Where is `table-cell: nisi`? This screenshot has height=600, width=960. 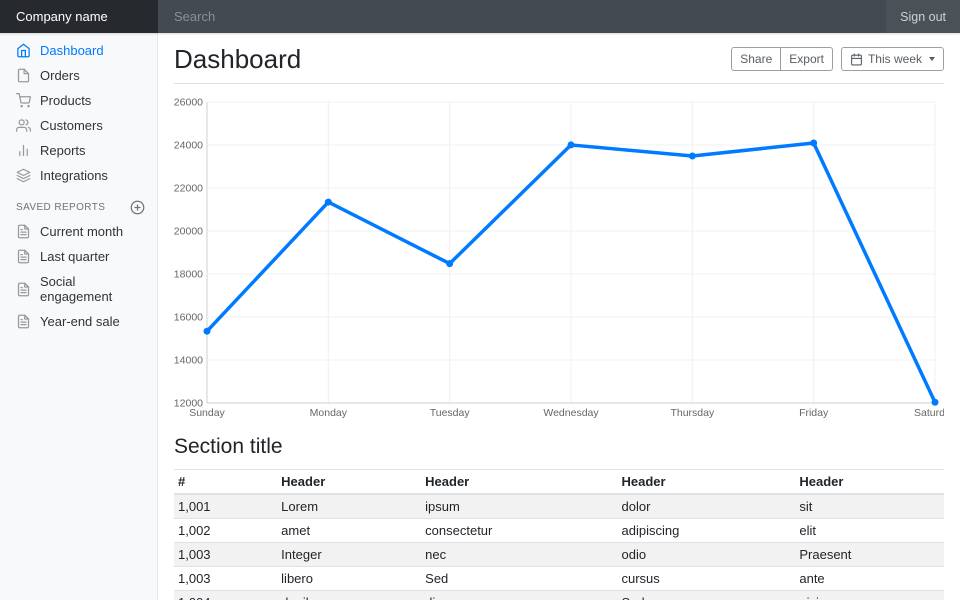
table-cell: nisi is located at coordinates (869, 594).